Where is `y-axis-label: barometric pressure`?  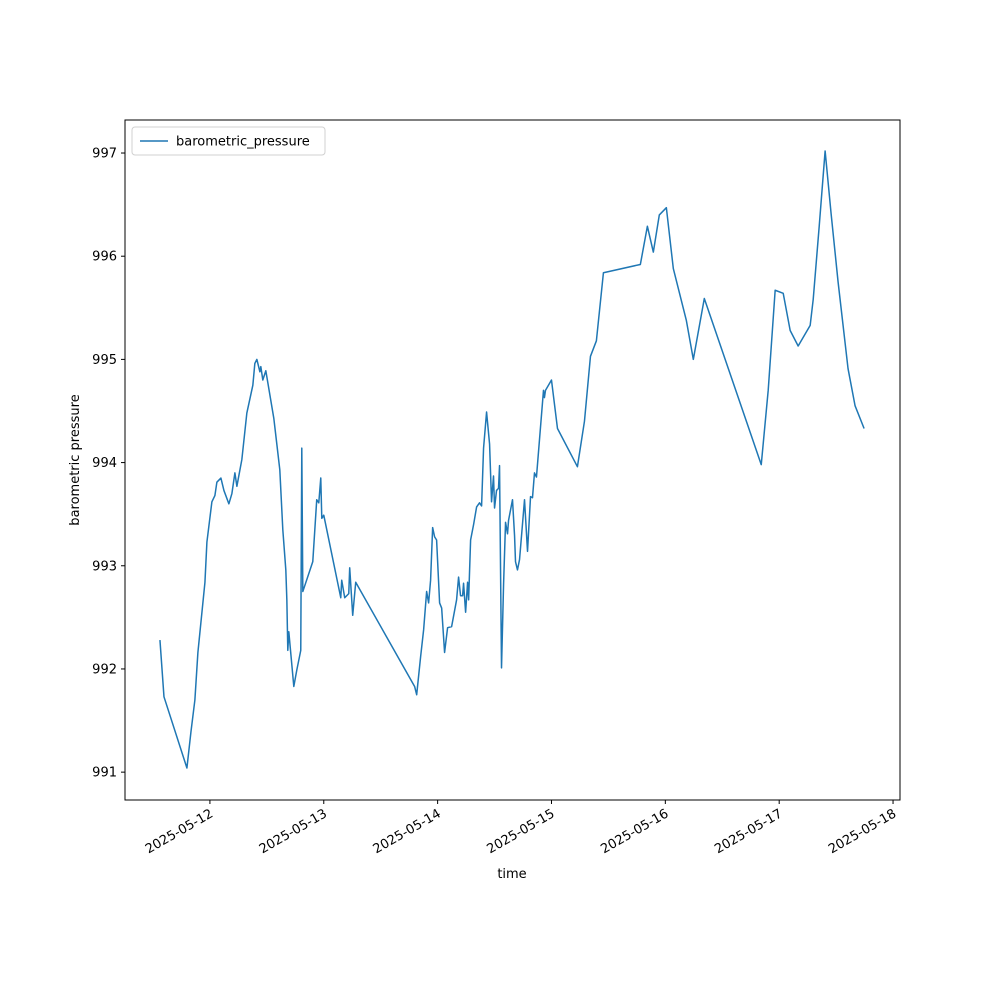 y-axis-label: barometric pressure is located at coordinates (75, 459).